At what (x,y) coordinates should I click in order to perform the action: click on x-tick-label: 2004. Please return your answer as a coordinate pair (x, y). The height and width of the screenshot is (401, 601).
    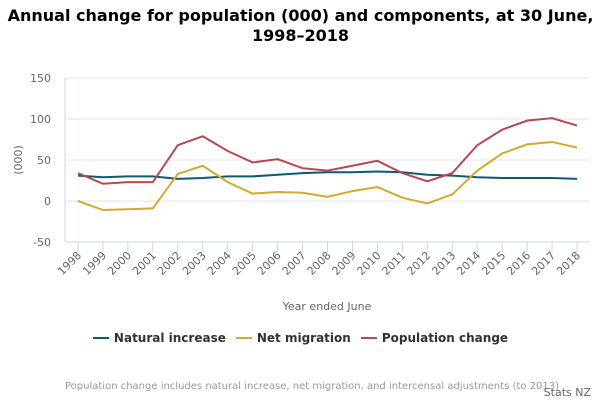
    Looking at the image, I should click on (219, 263).